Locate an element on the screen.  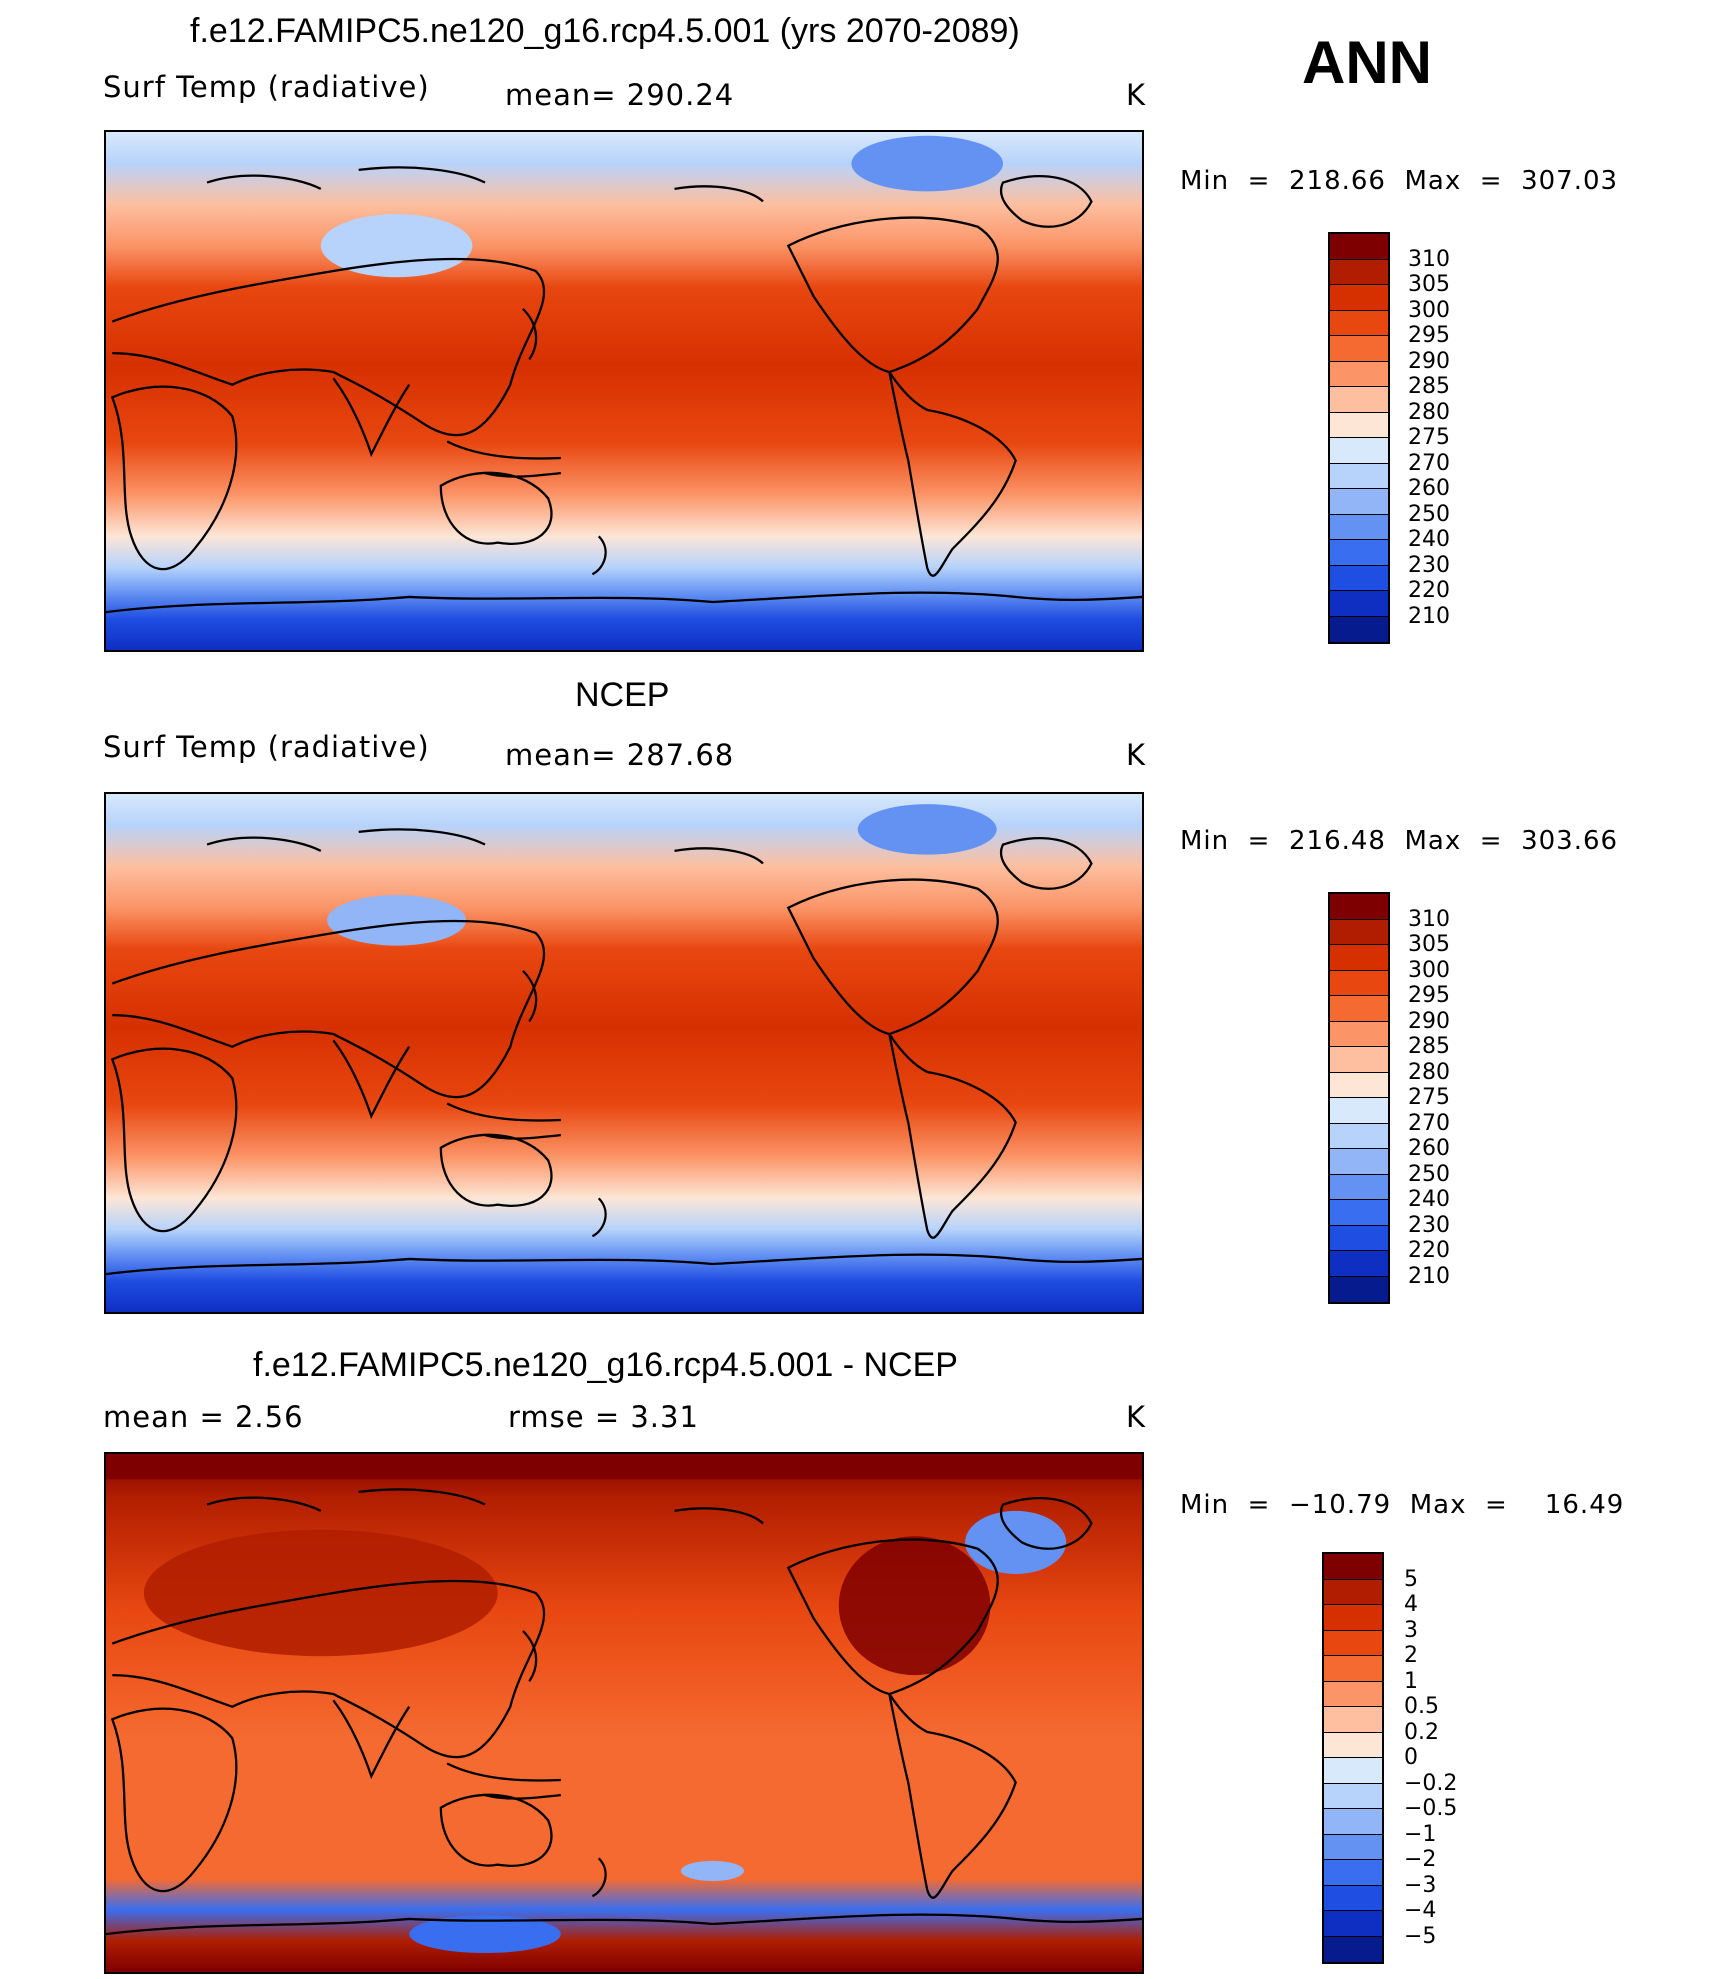
colorbar-tick-label: 5 is located at coordinates (1411, 1579).